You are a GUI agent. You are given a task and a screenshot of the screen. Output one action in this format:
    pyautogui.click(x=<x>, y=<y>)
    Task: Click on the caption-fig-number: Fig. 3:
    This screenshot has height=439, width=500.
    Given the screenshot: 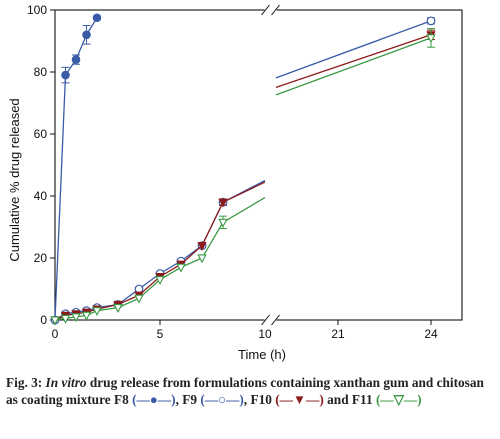 What is the action you would take?
    pyautogui.click(x=24, y=382)
    